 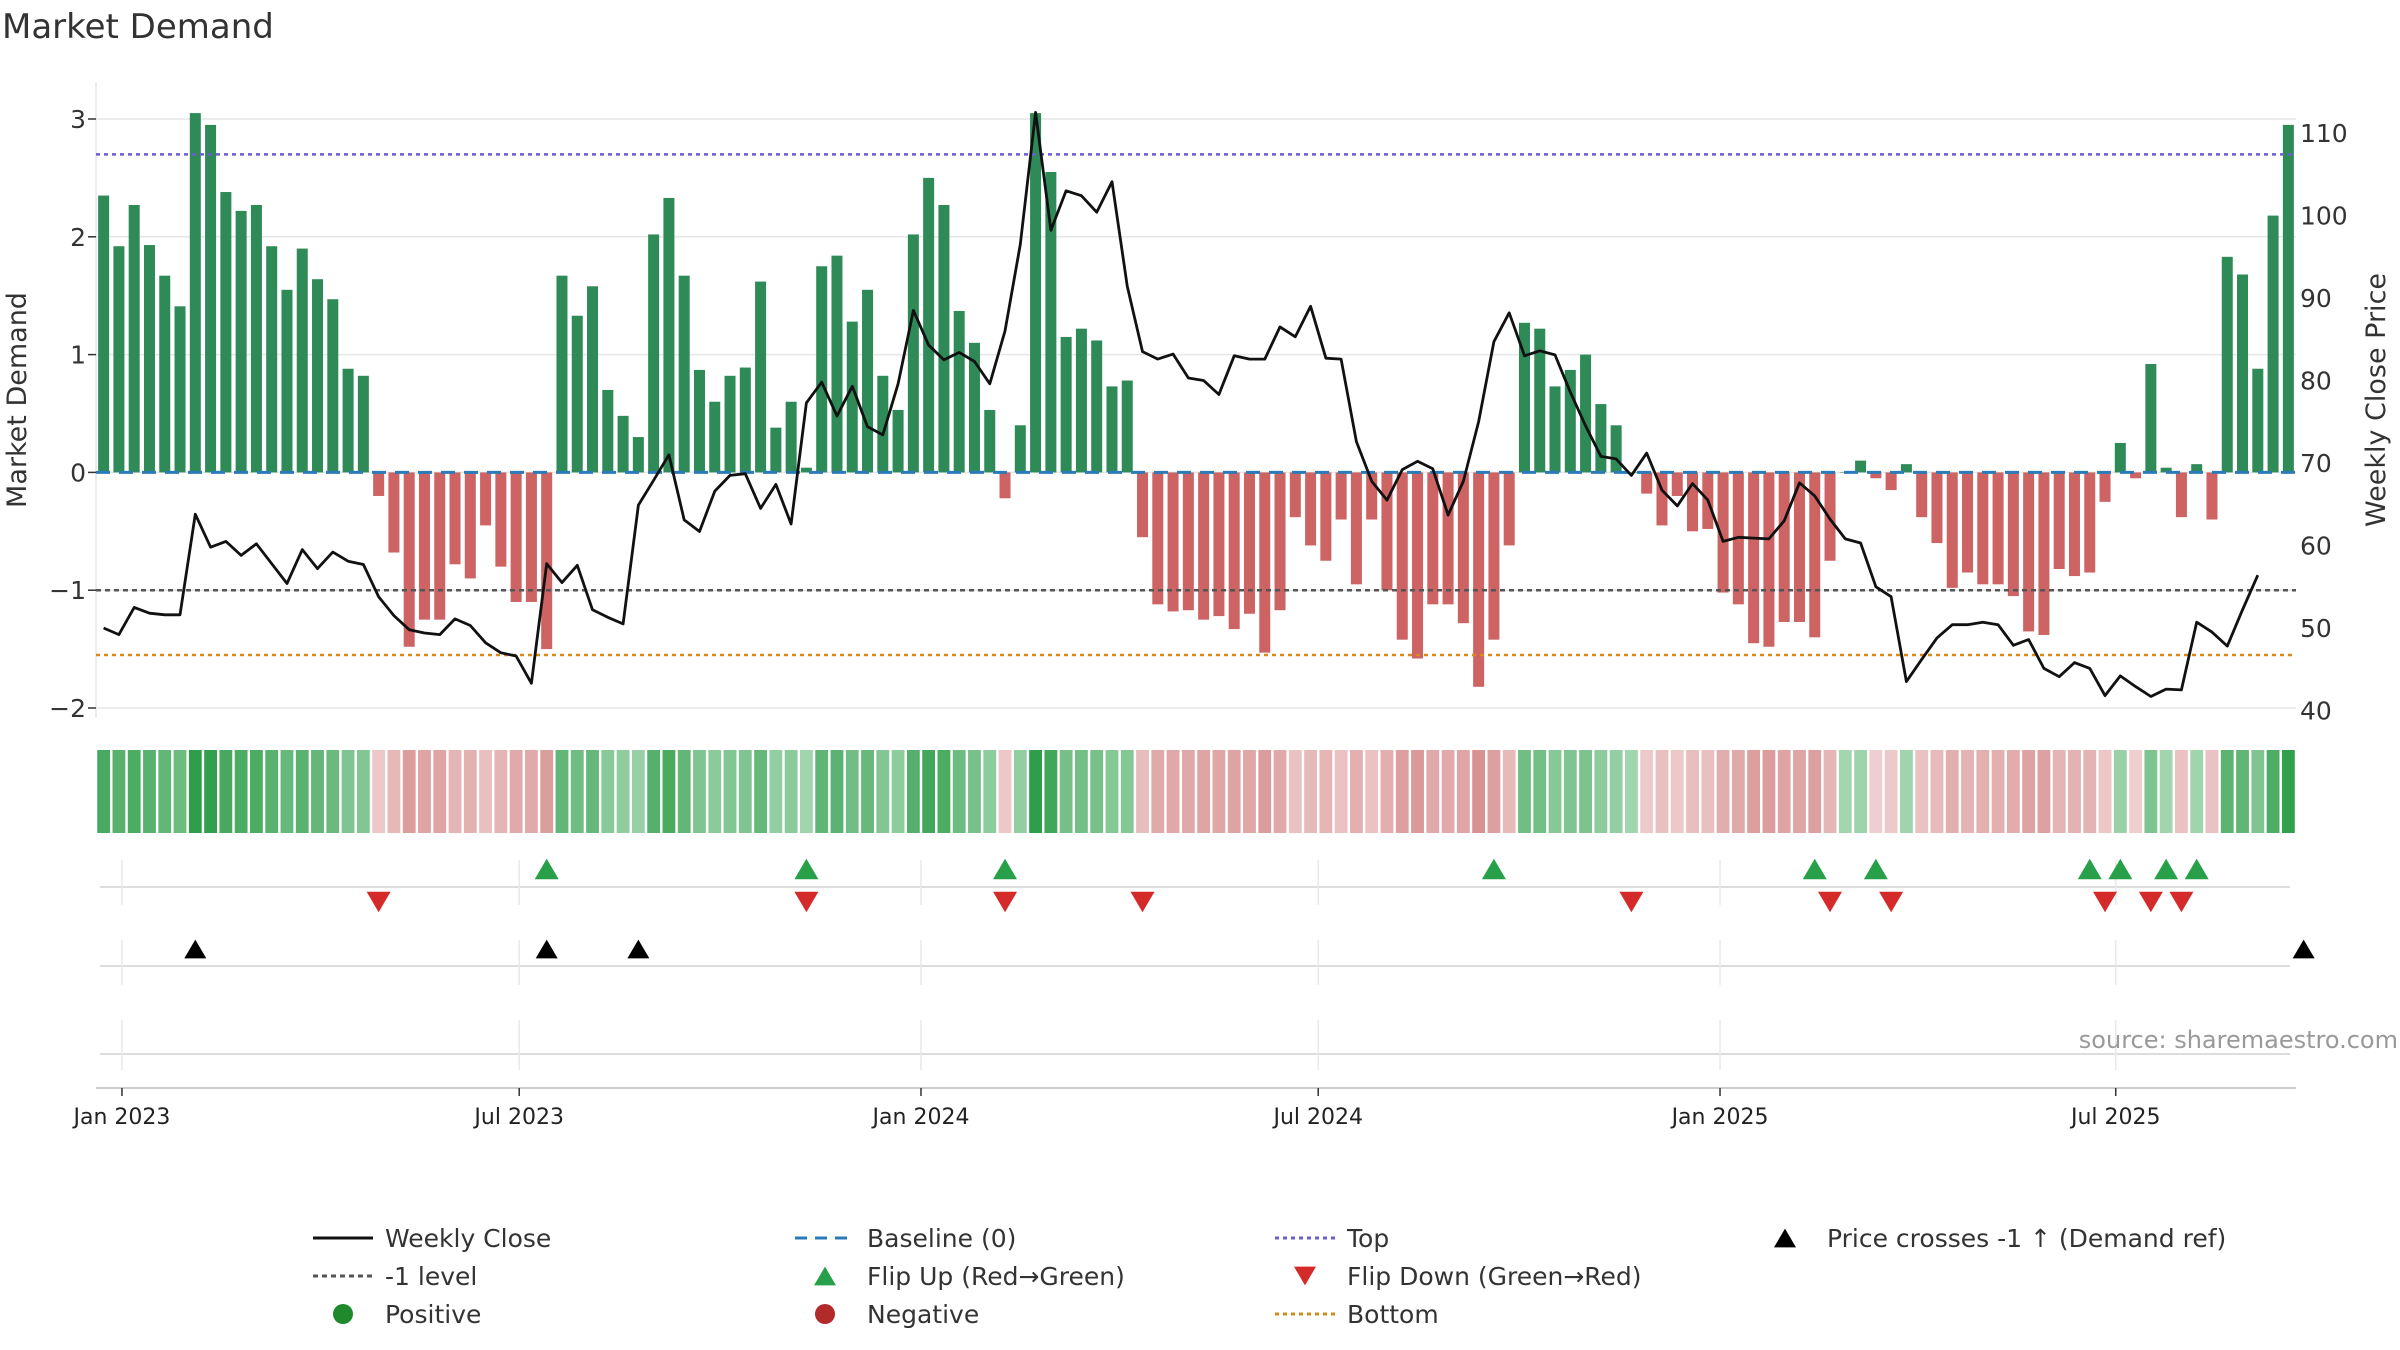 What do you see at coordinates (1785, 1238) in the screenshot?
I see `legend-swatch-triangle-up` at bounding box center [1785, 1238].